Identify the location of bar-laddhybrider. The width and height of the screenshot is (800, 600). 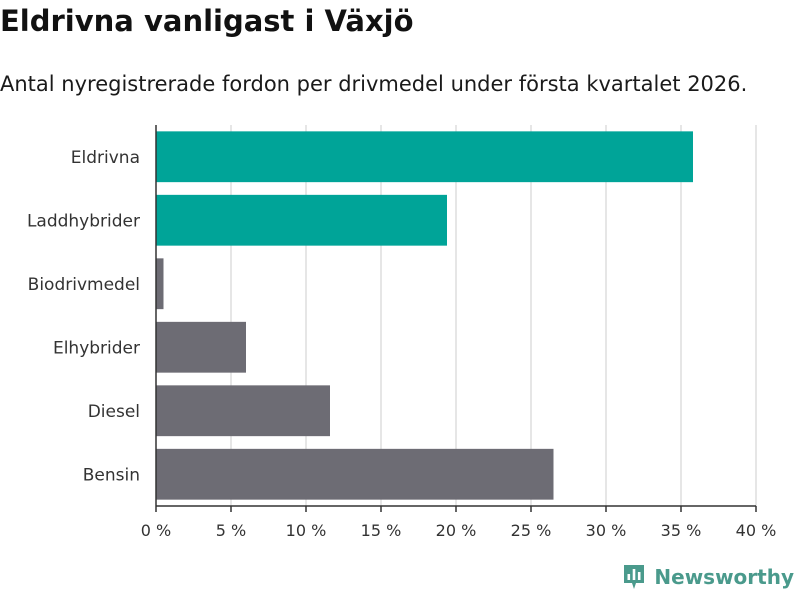
(301, 220).